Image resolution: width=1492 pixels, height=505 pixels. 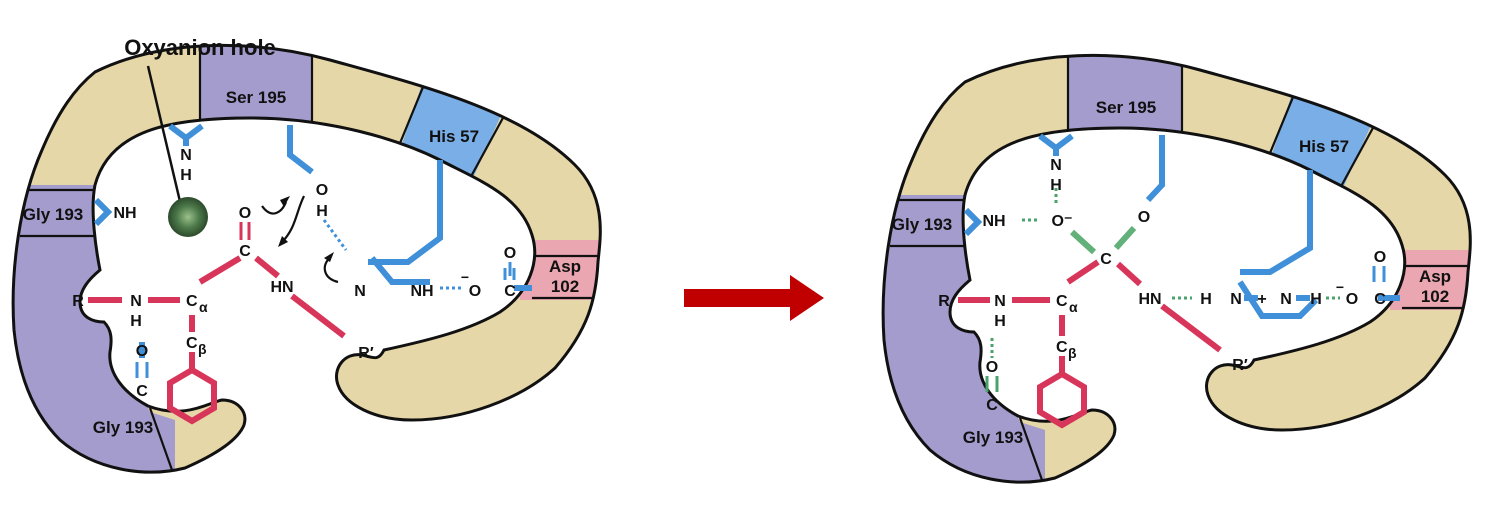 What do you see at coordinates (245, 213) in the screenshot?
I see `left-carbonyl-O: O` at bounding box center [245, 213].